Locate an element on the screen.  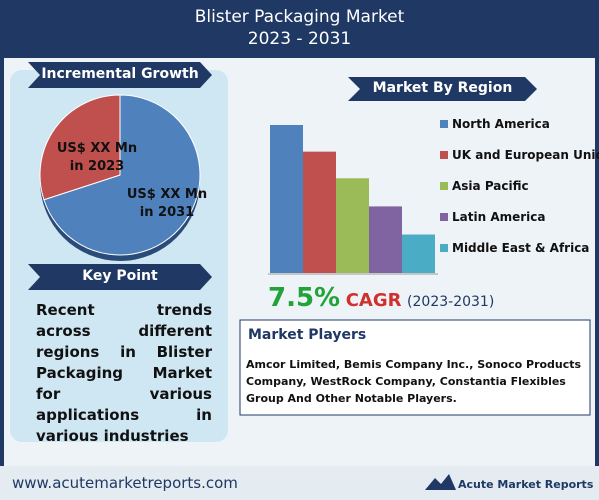
cagr-label: CAGR is located at coordinates (373, 300).